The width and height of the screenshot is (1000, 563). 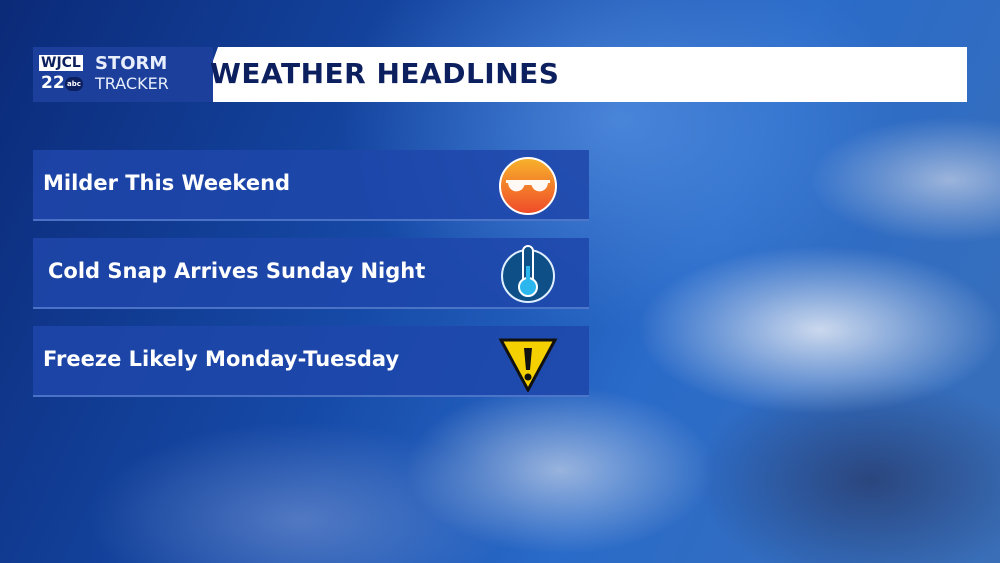 What do you see at coordinates (167, 183) in the screenshot?
I see `headline-text: Milder This Weekend` at bounding box center [167, 183].